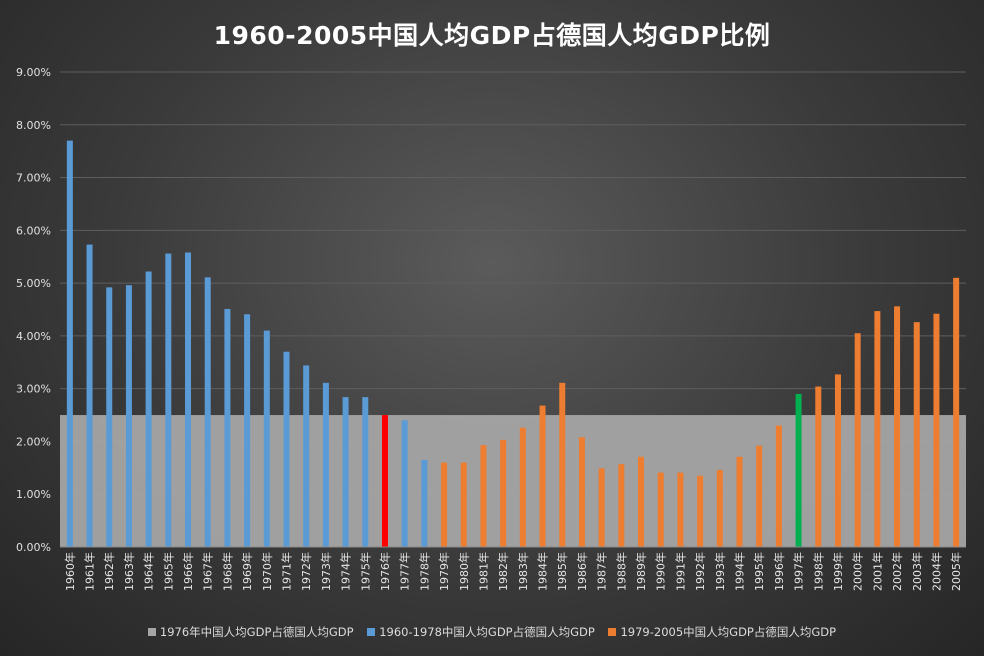 This screenshot has width=984, height=656. What do you see at coordinates (149, 571) in the screenshot?
I see `x-tick-label: 1964年` at bounding box center [149, 571].